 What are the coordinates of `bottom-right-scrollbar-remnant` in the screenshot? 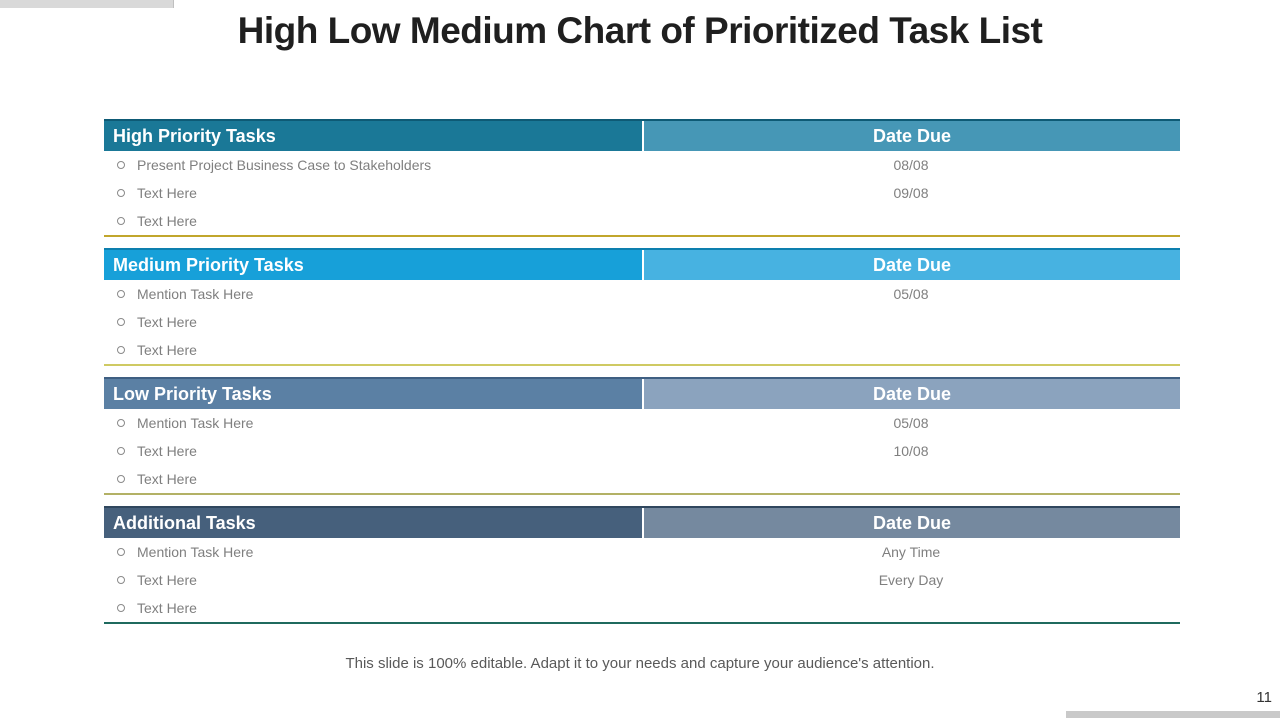 It's located at (1173, 714).